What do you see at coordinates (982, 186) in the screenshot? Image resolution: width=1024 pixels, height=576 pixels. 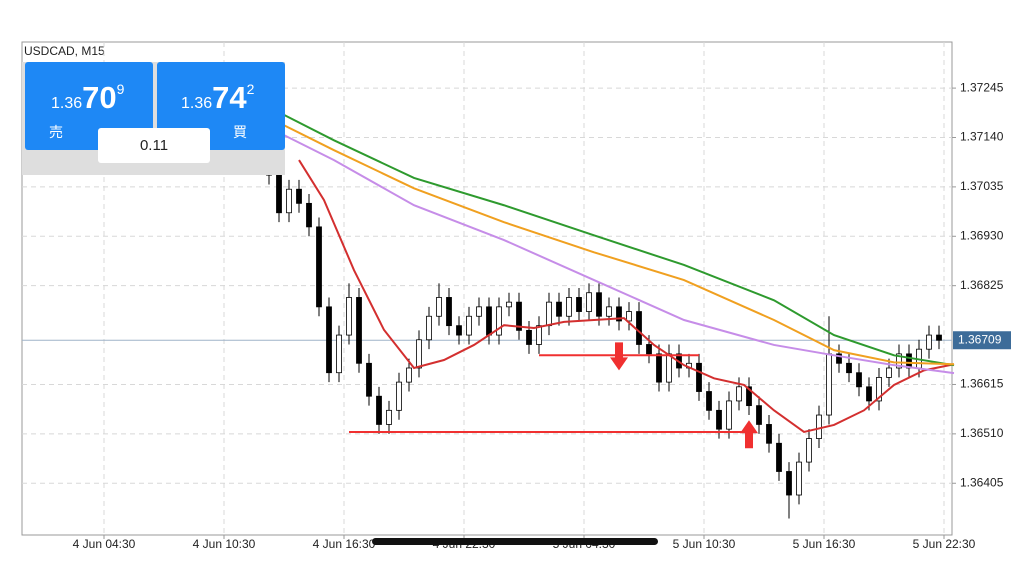 I see `y-tick-label: 1.37035` at bounding box center [982, 186].